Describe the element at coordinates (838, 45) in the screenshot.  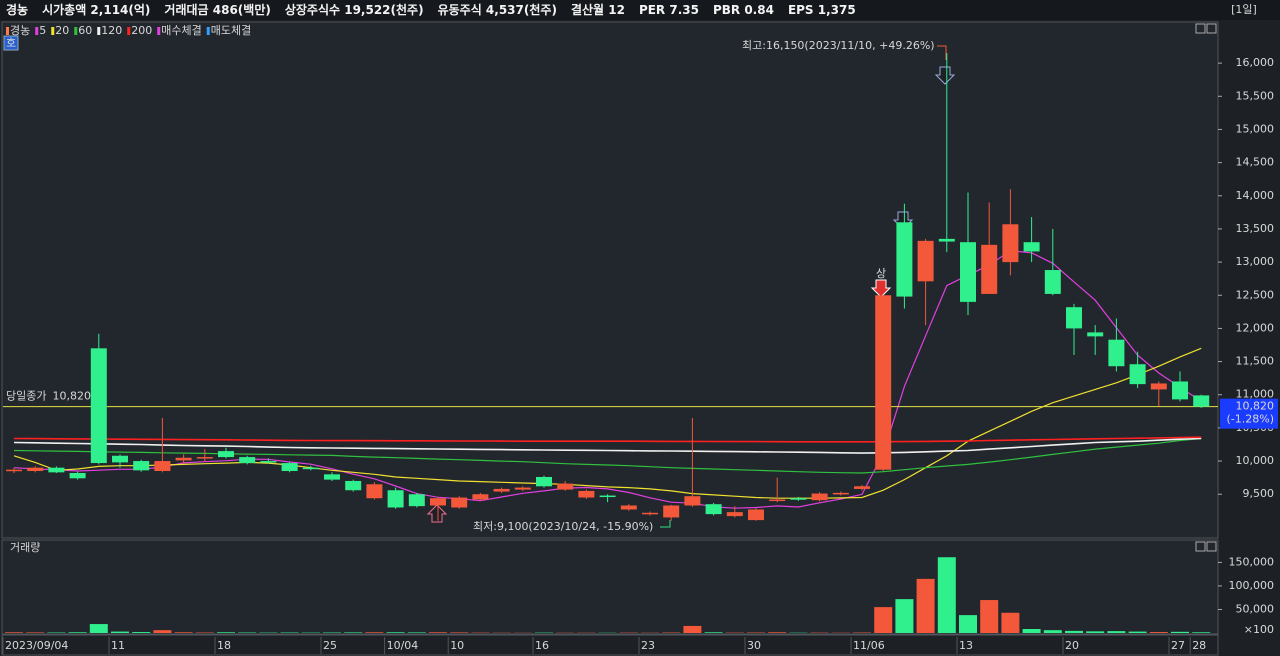
I see `high-annotation: 최고:16,150(2023/11/10, +49.26%)` at that location.